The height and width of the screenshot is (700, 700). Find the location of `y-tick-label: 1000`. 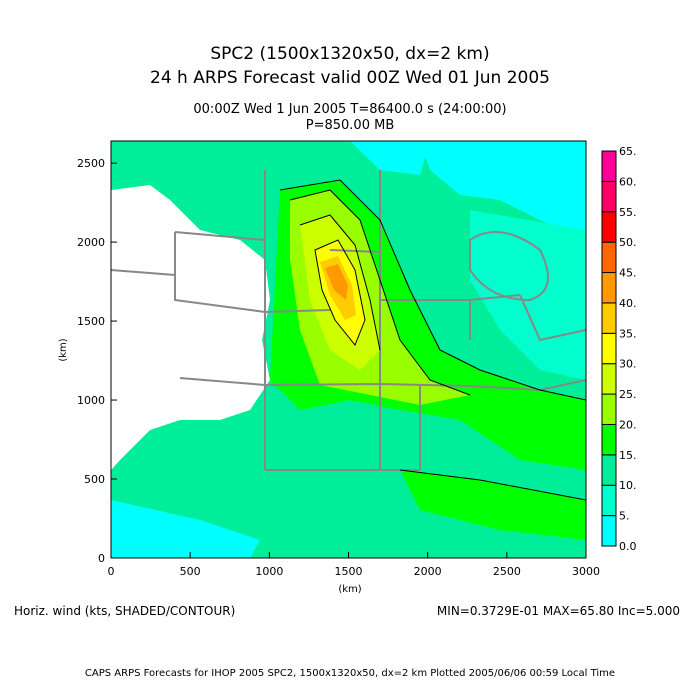

y-tick-label: 1000 is located at coordinates (91, 400).